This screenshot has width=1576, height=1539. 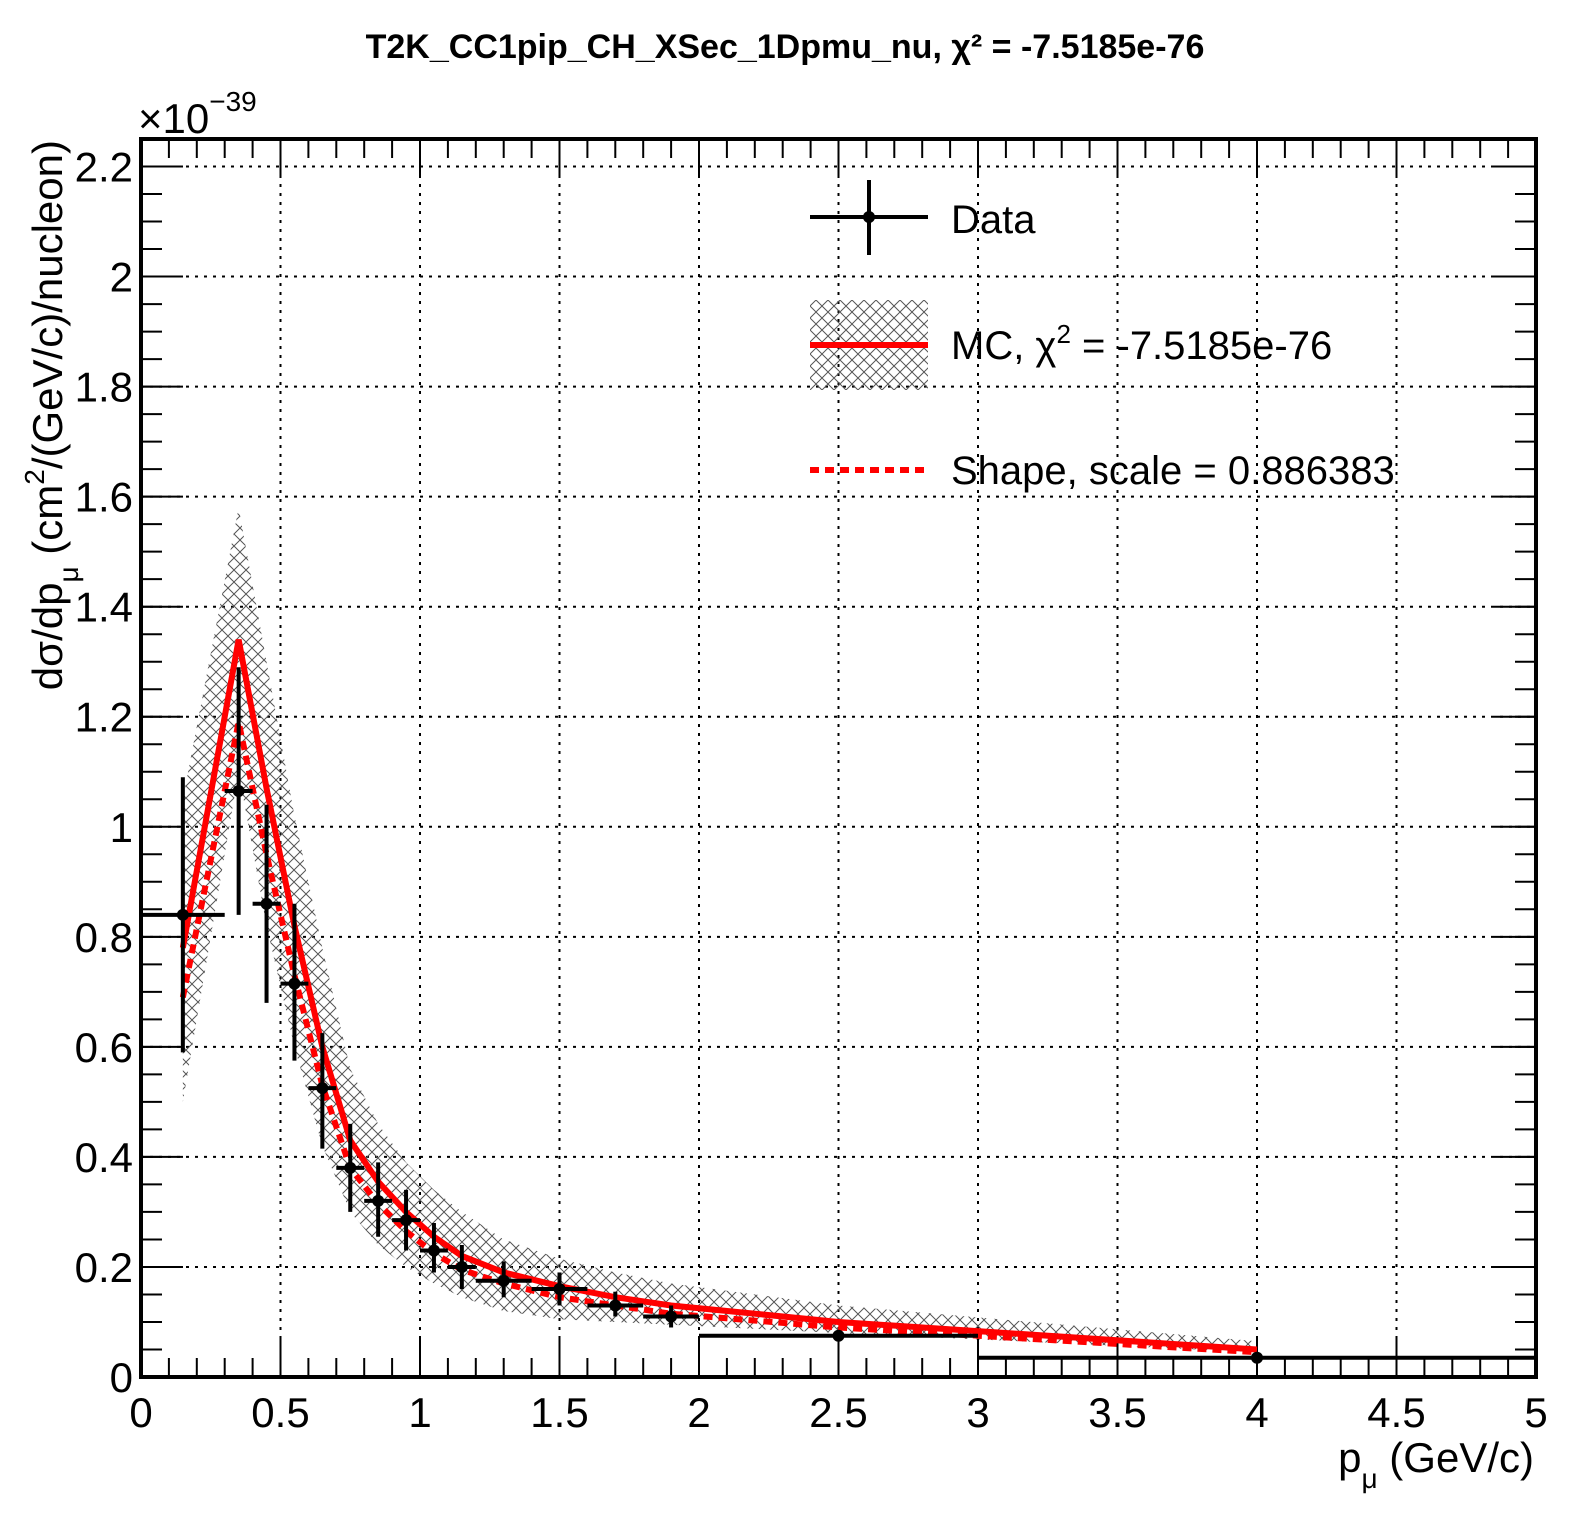 I want to click on y-tick-label: 1.8, so click(x=104, y=387).